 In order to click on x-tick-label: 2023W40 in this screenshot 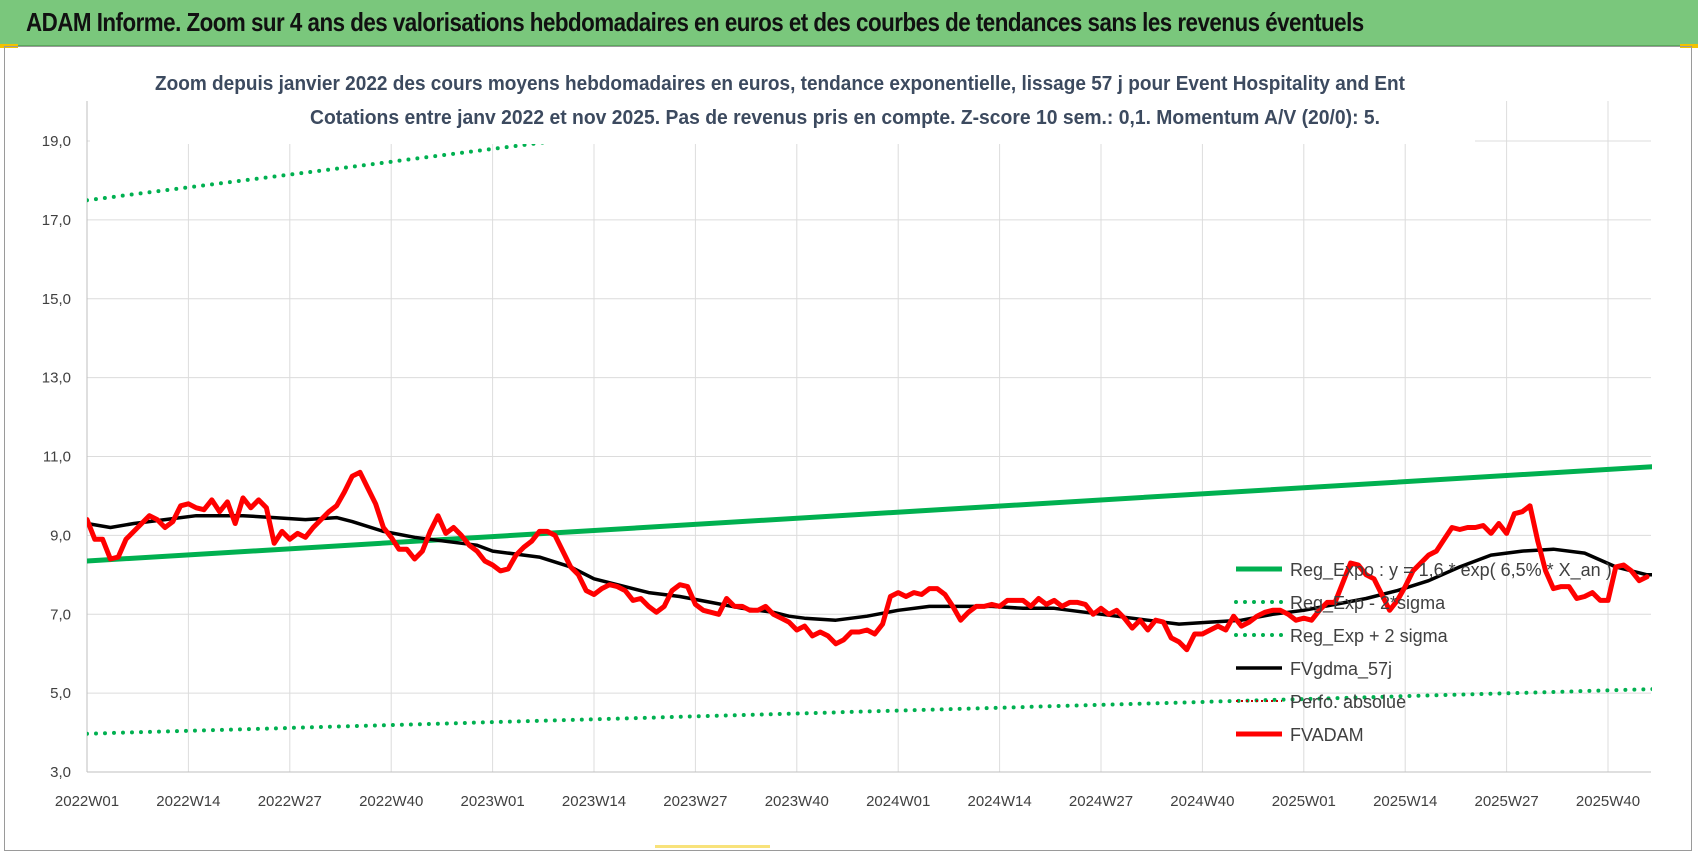, I will do `click(797, 801)`.